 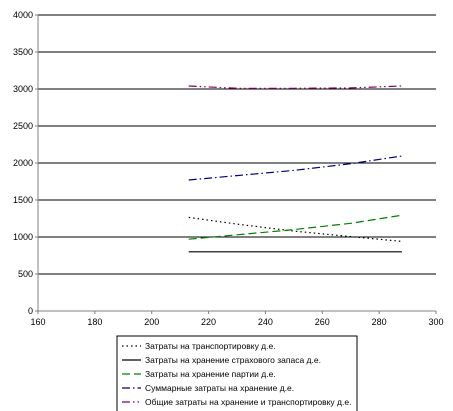 What do you see at coordinates (151, 322) in the screenshot?
I see `x-tick-label: 200` at bounding box center [151, 322].